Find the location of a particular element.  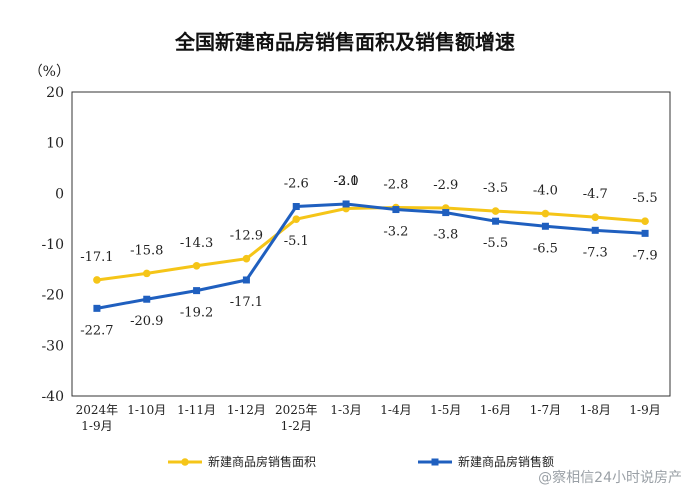

data-label: -3.0 is located at coordinates (346, 181).